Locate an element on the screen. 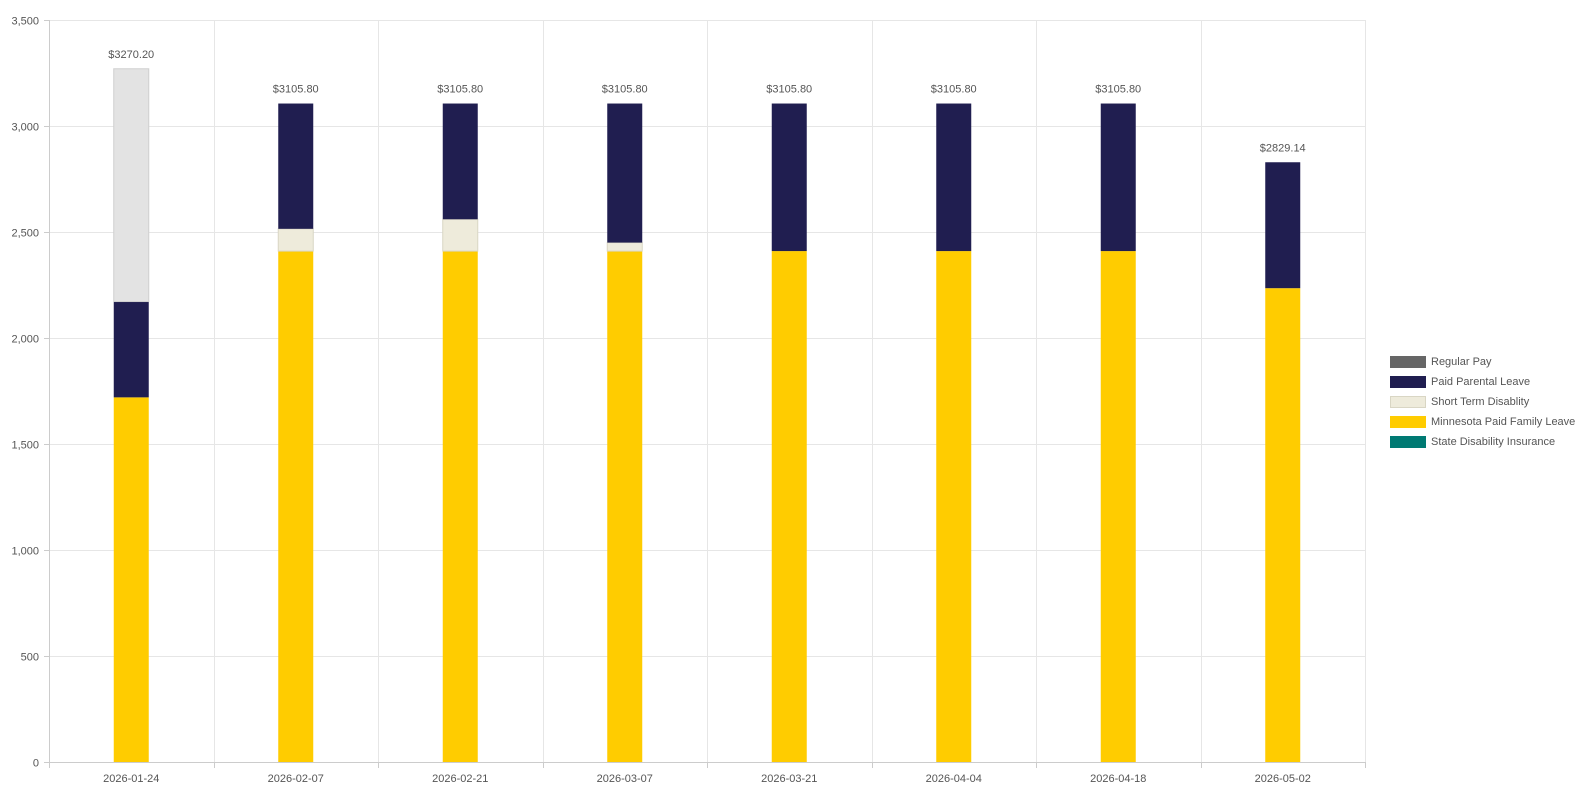 The width and height of the screenshot is (1586, 810). y-tick-label: 2,000 is located at coordinates (25, 340).